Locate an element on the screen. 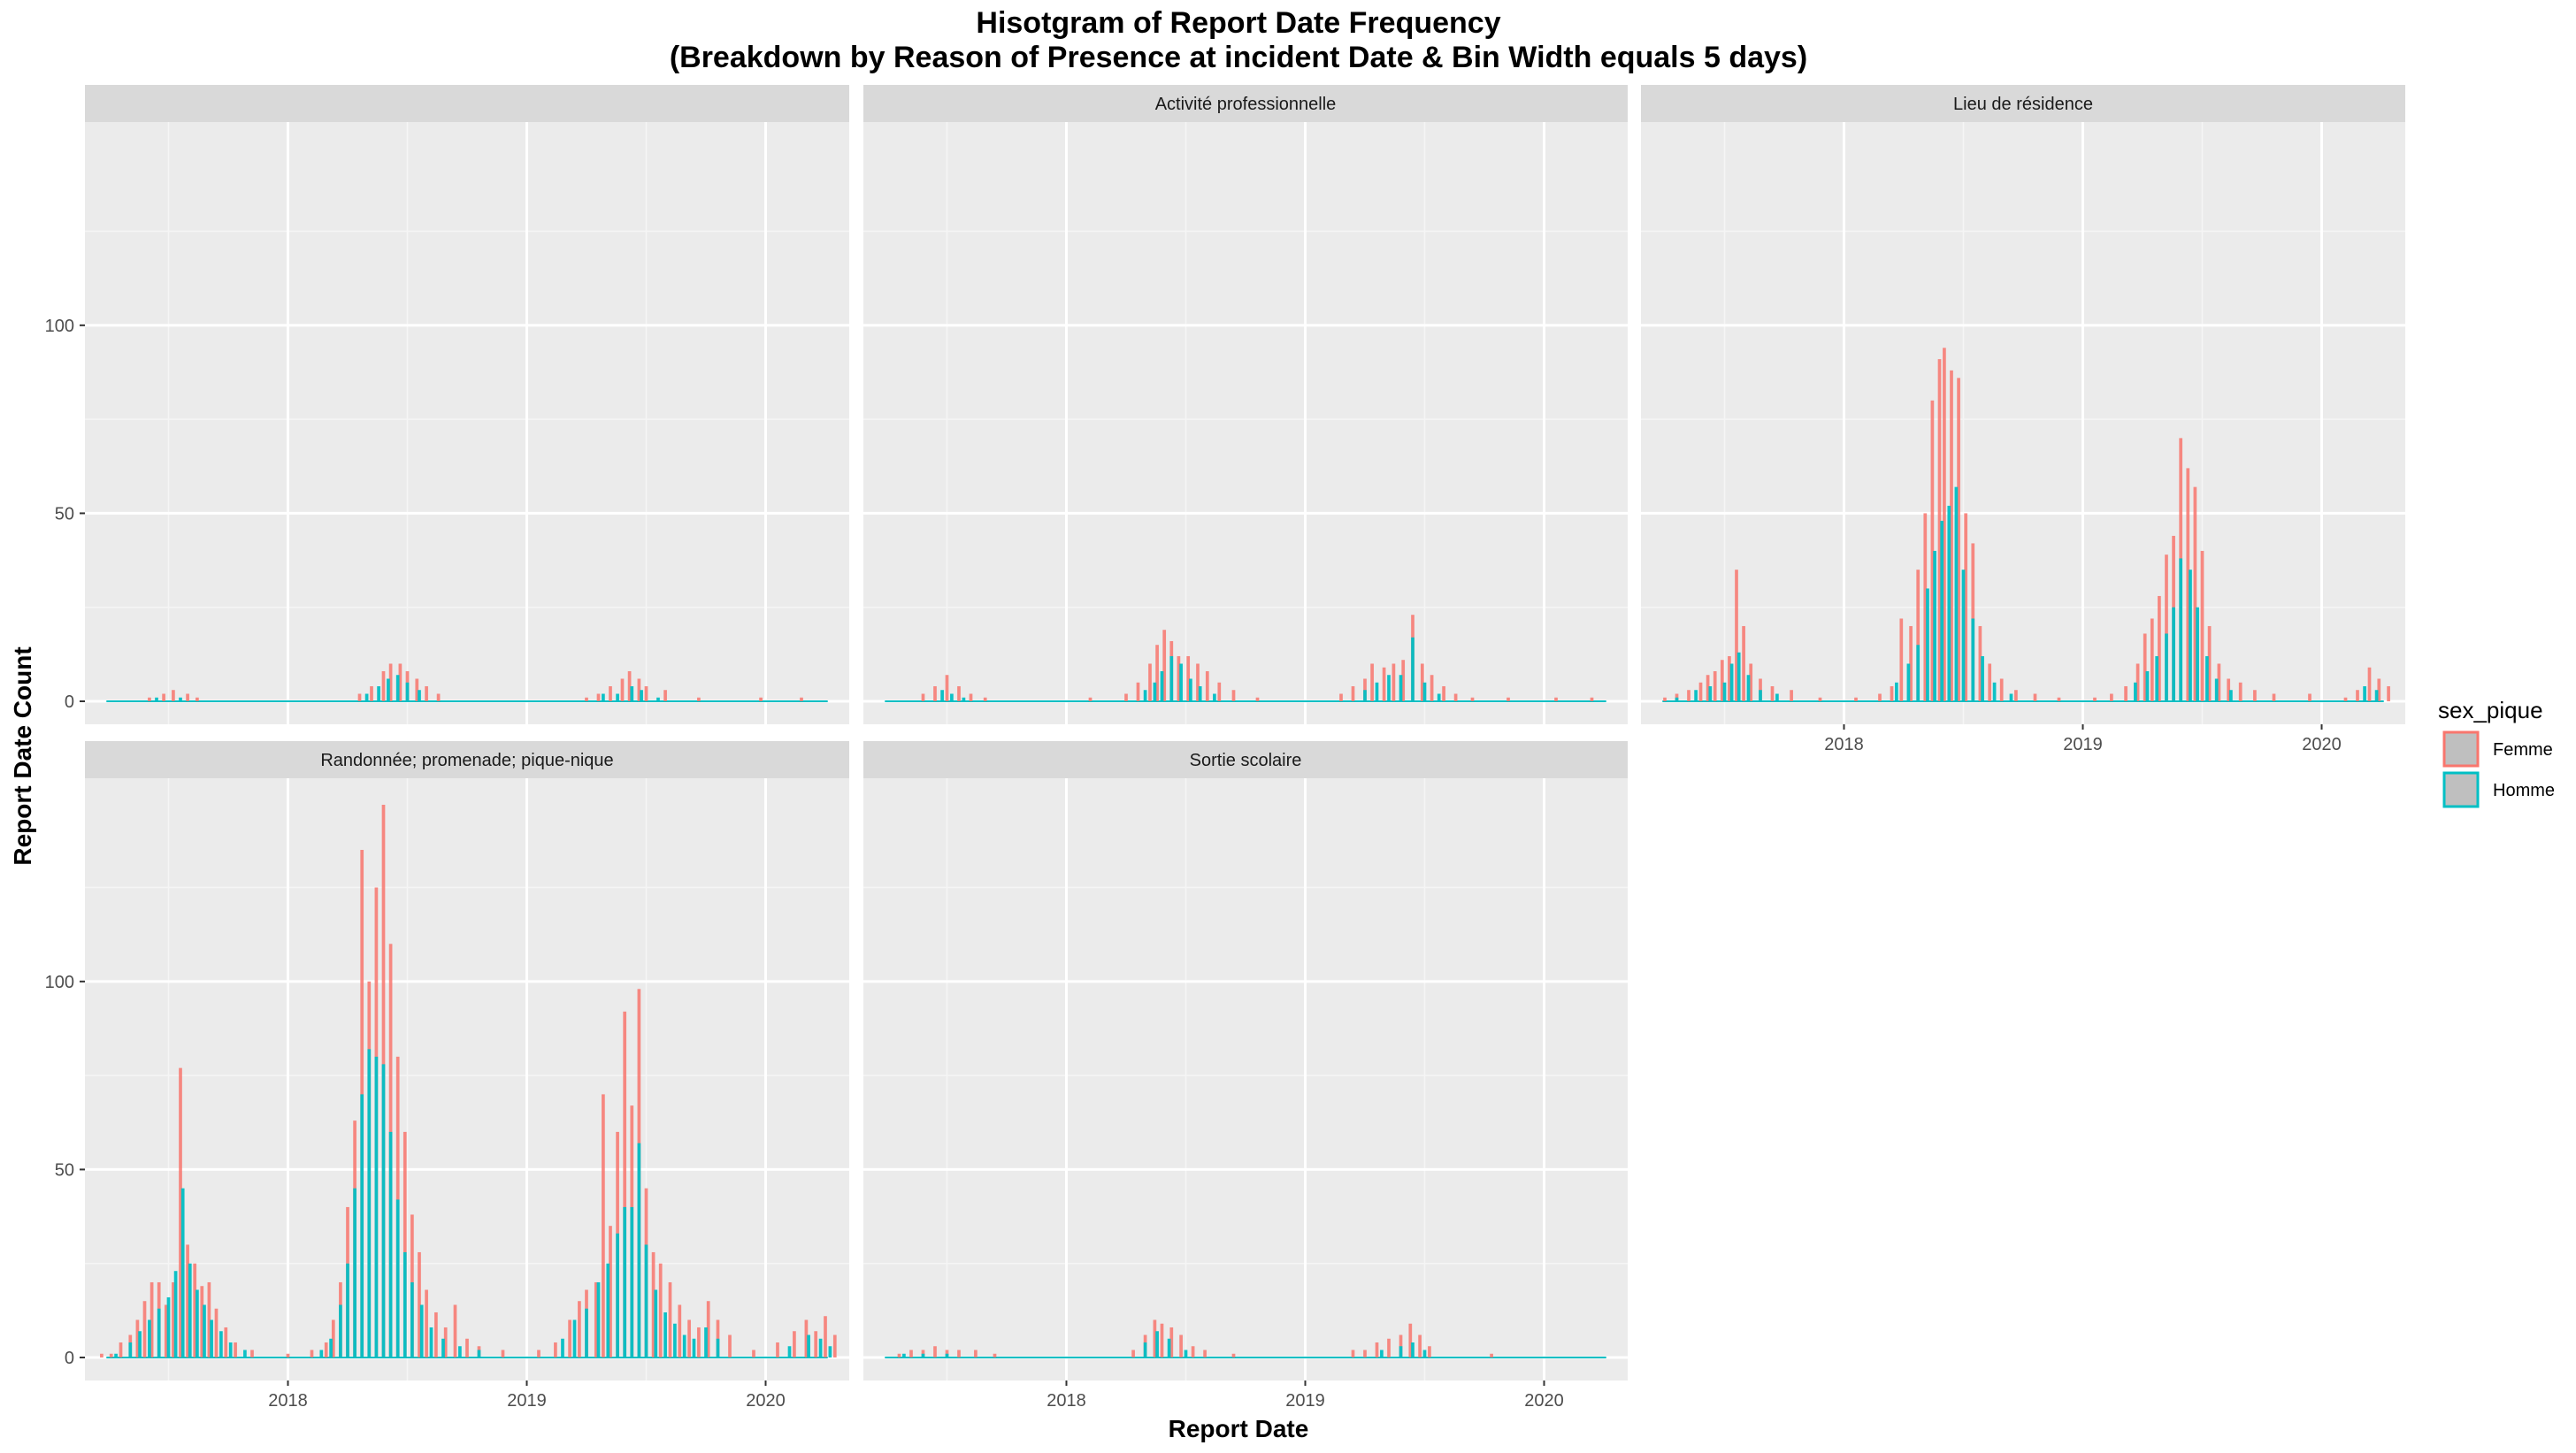 The image size is (2576, 1453). y-tick-label: 0 is located at coordinates (69, 1358).